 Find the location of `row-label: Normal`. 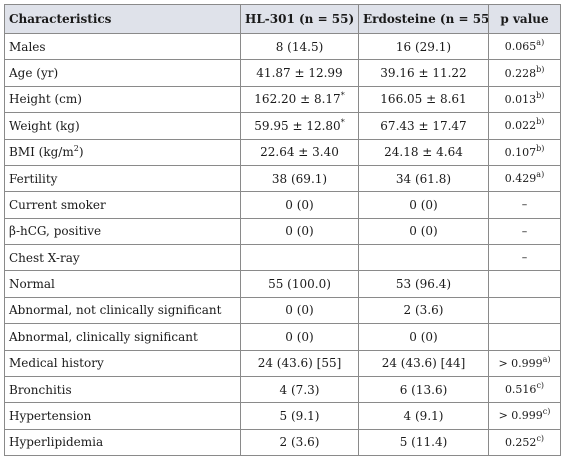

row-label: Normal is located at coordinates (122, 284).